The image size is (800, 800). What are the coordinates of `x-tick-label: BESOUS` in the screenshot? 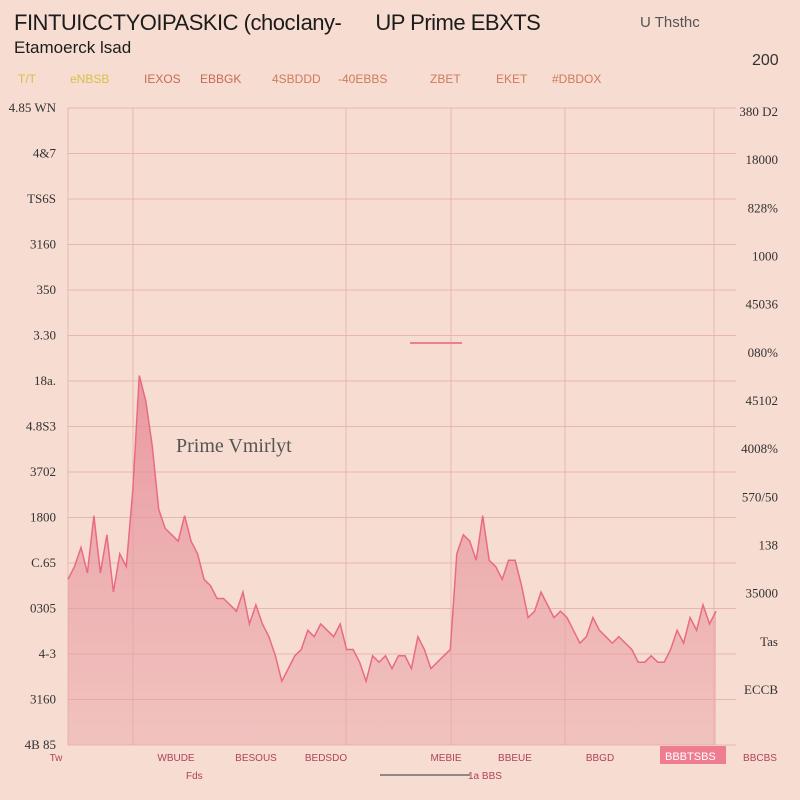 It's located at (256, 758).